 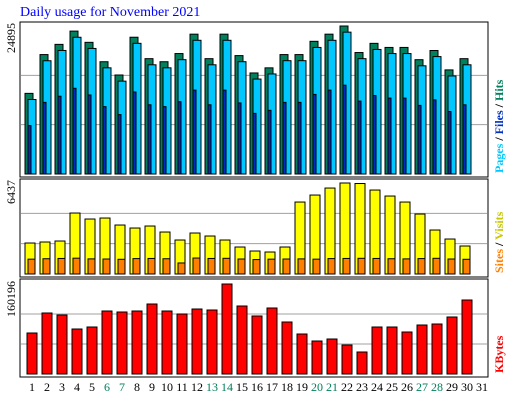 I want to click on legend: Pages / Files / Hits, so click(x=499, y=126).